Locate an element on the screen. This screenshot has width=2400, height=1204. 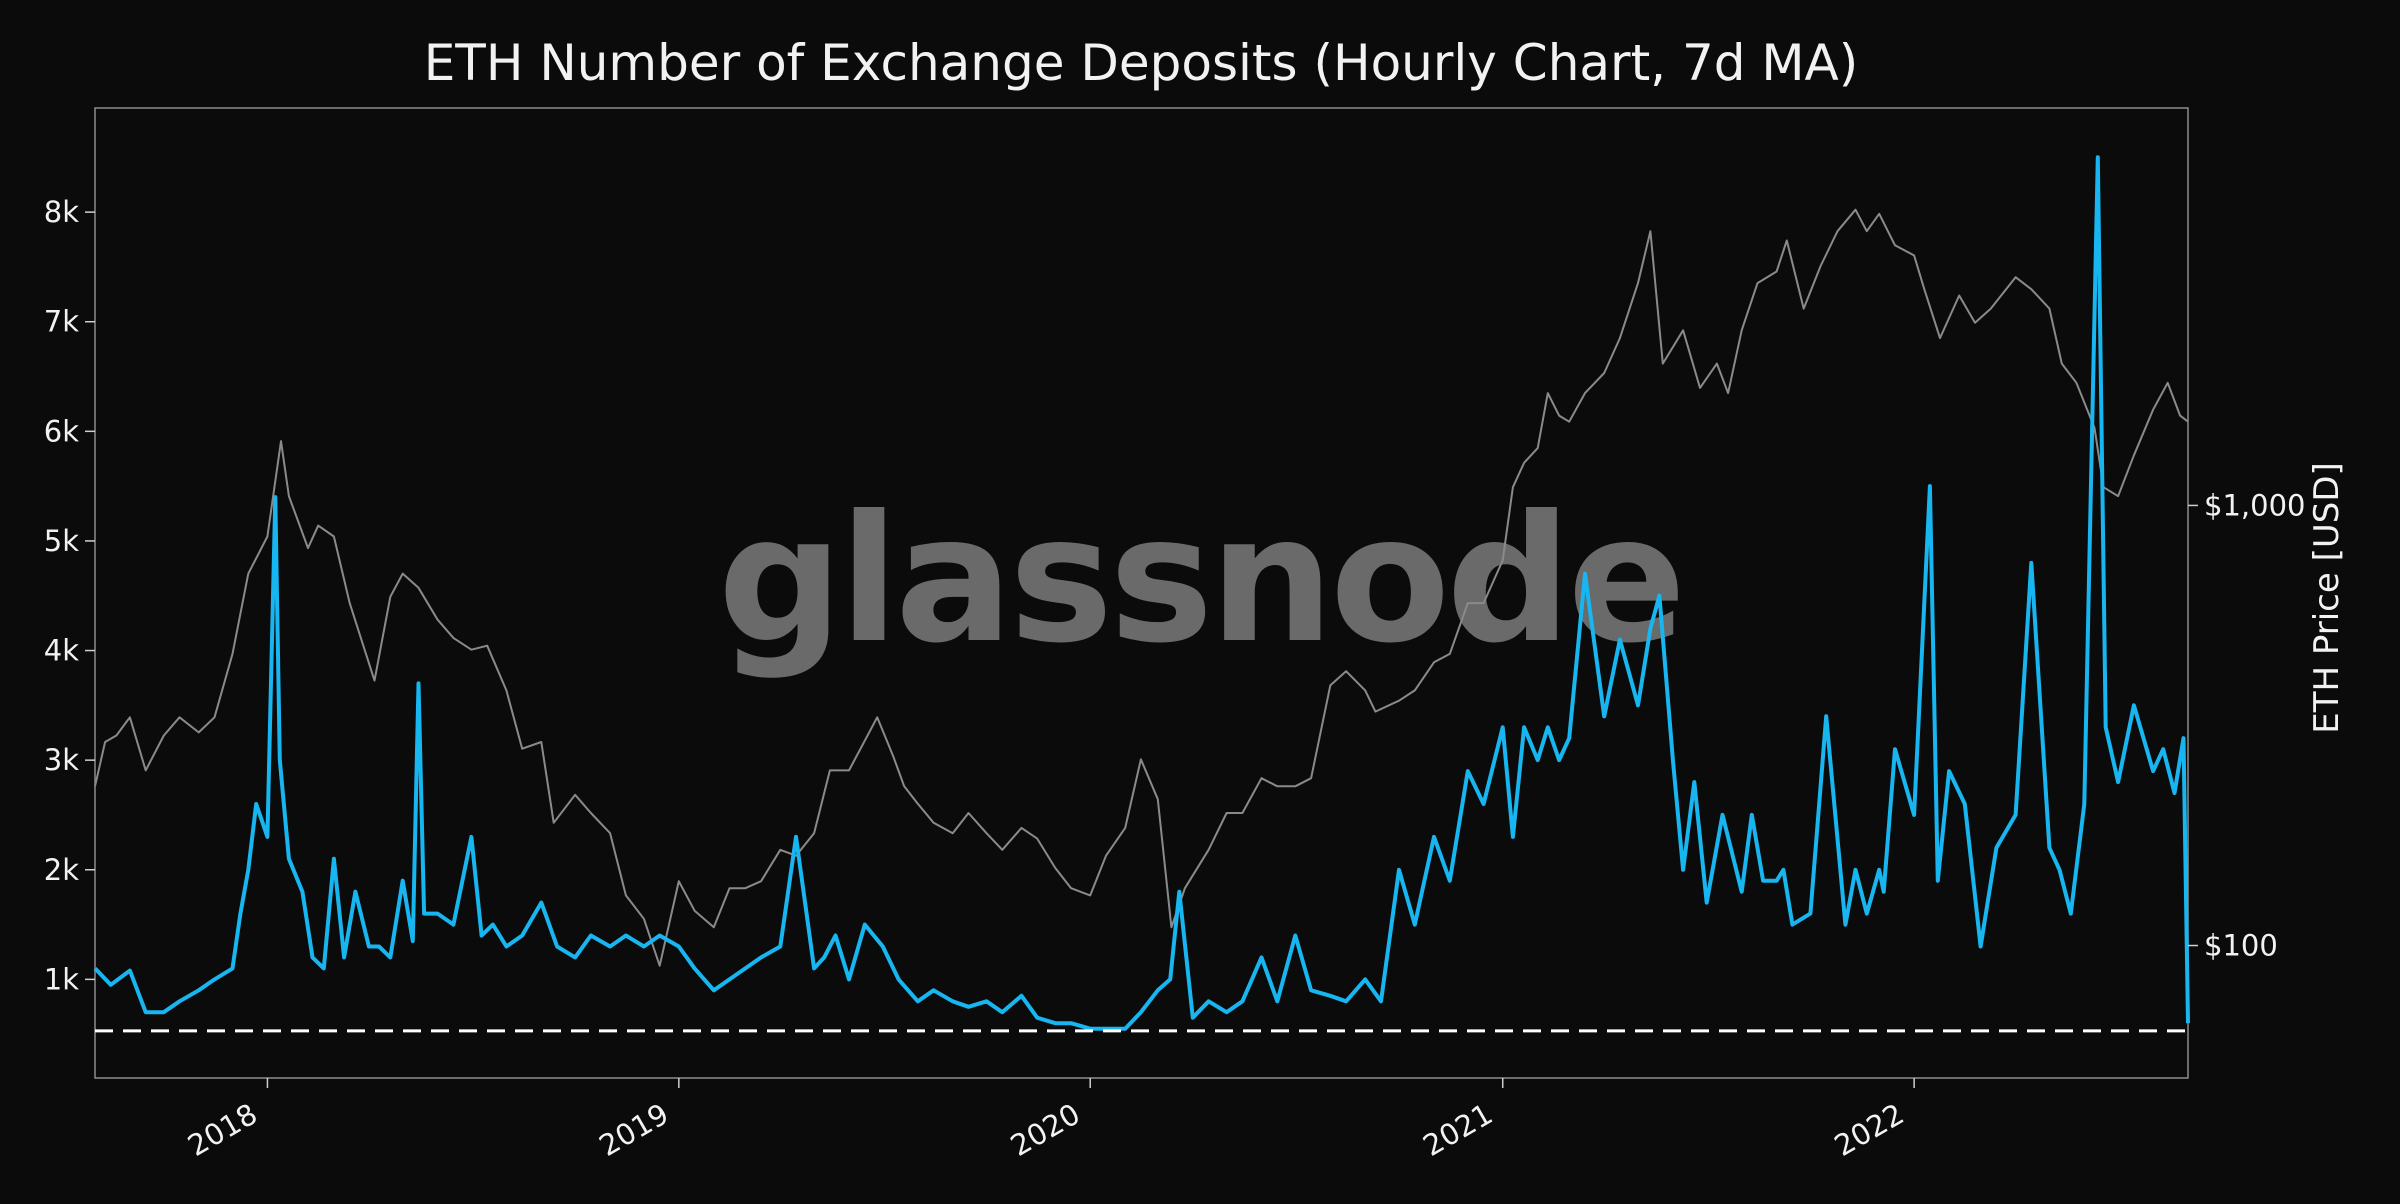
y-axis-right-label: ETH Price [USD] is located at coordinates (2327, 598).